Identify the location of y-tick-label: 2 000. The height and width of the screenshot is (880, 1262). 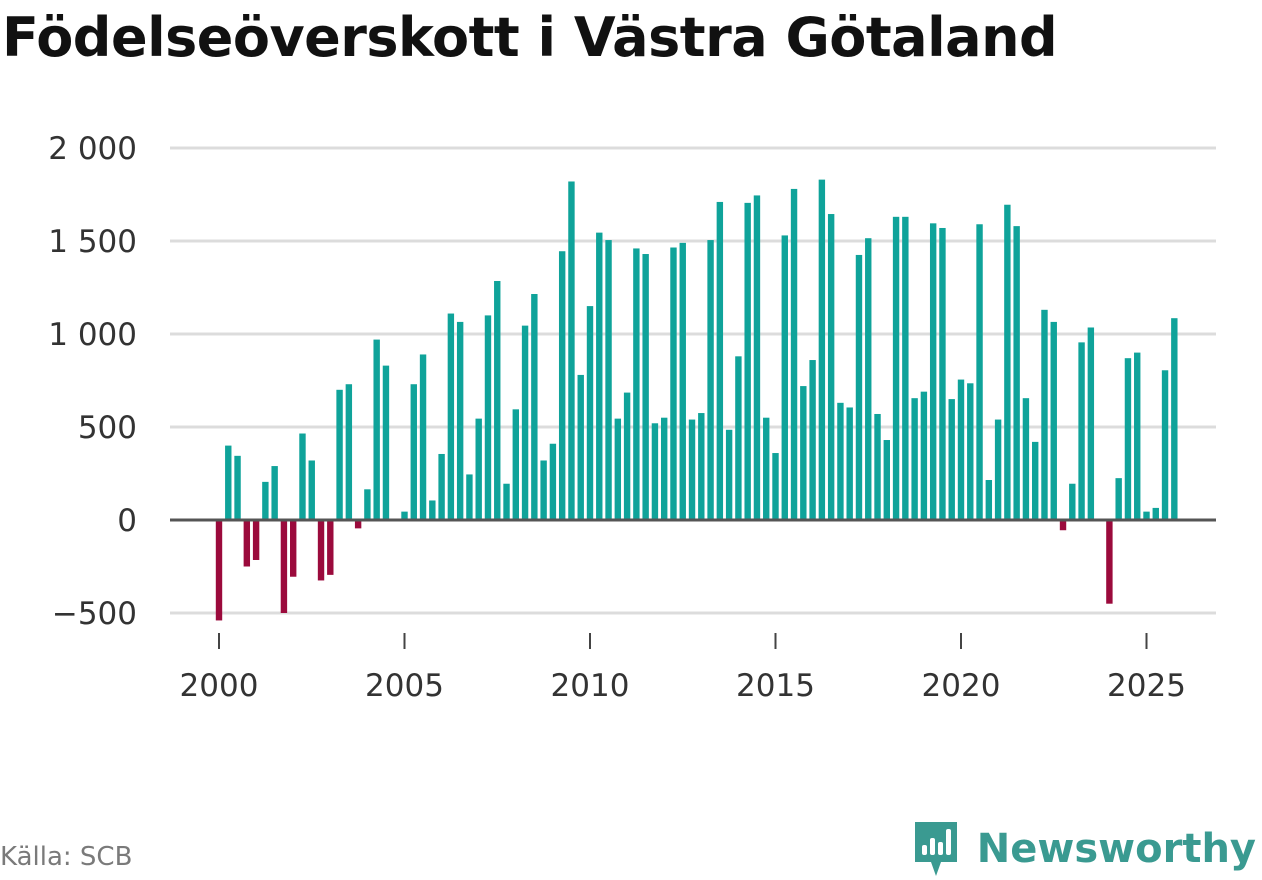
(92, 149).